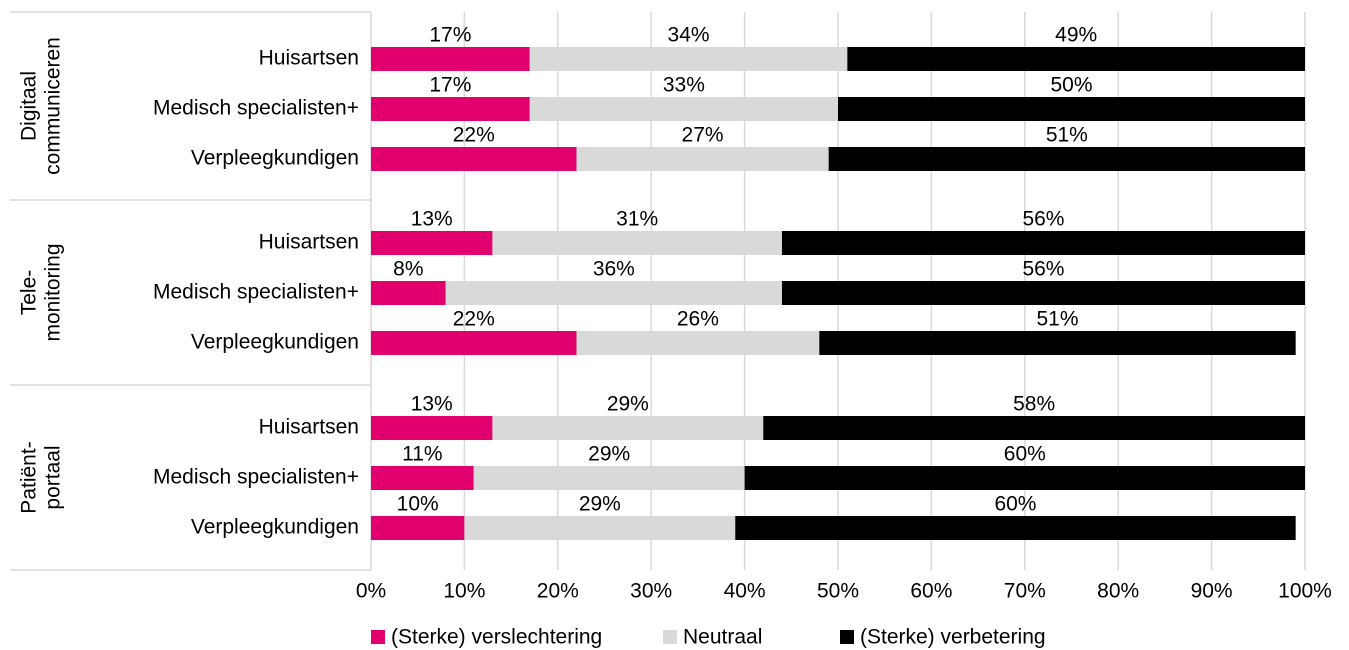  Describe the element at coordinates (29, 477) in the screenshot. I see `group-label: Patiënt-` at that location.